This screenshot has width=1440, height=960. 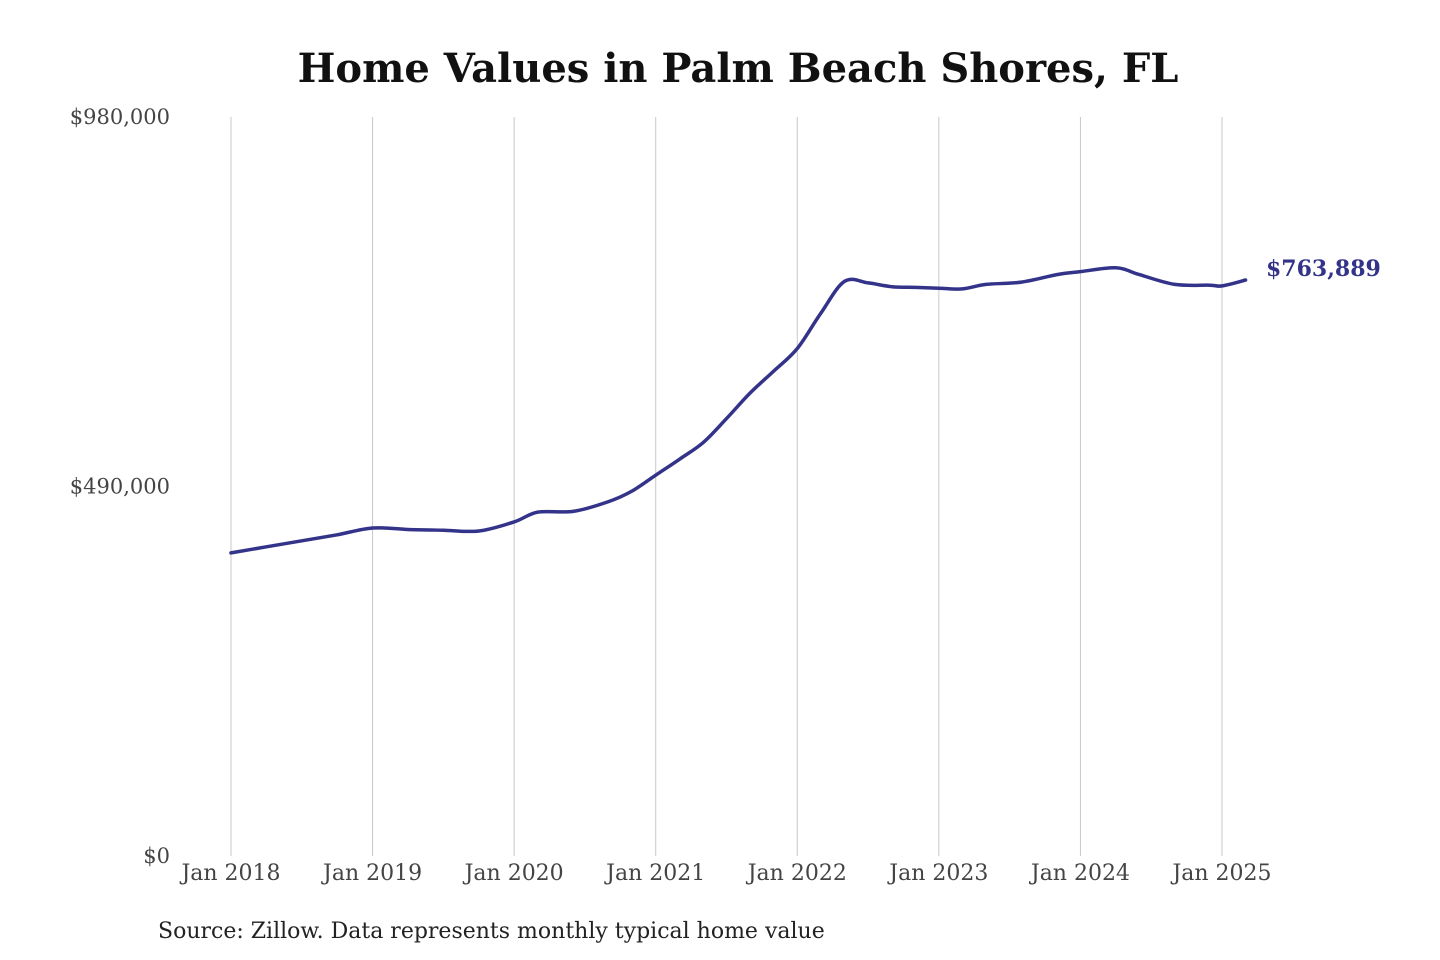 I want to click on end-value-label: $763,889, so click(x=1323, y=269).